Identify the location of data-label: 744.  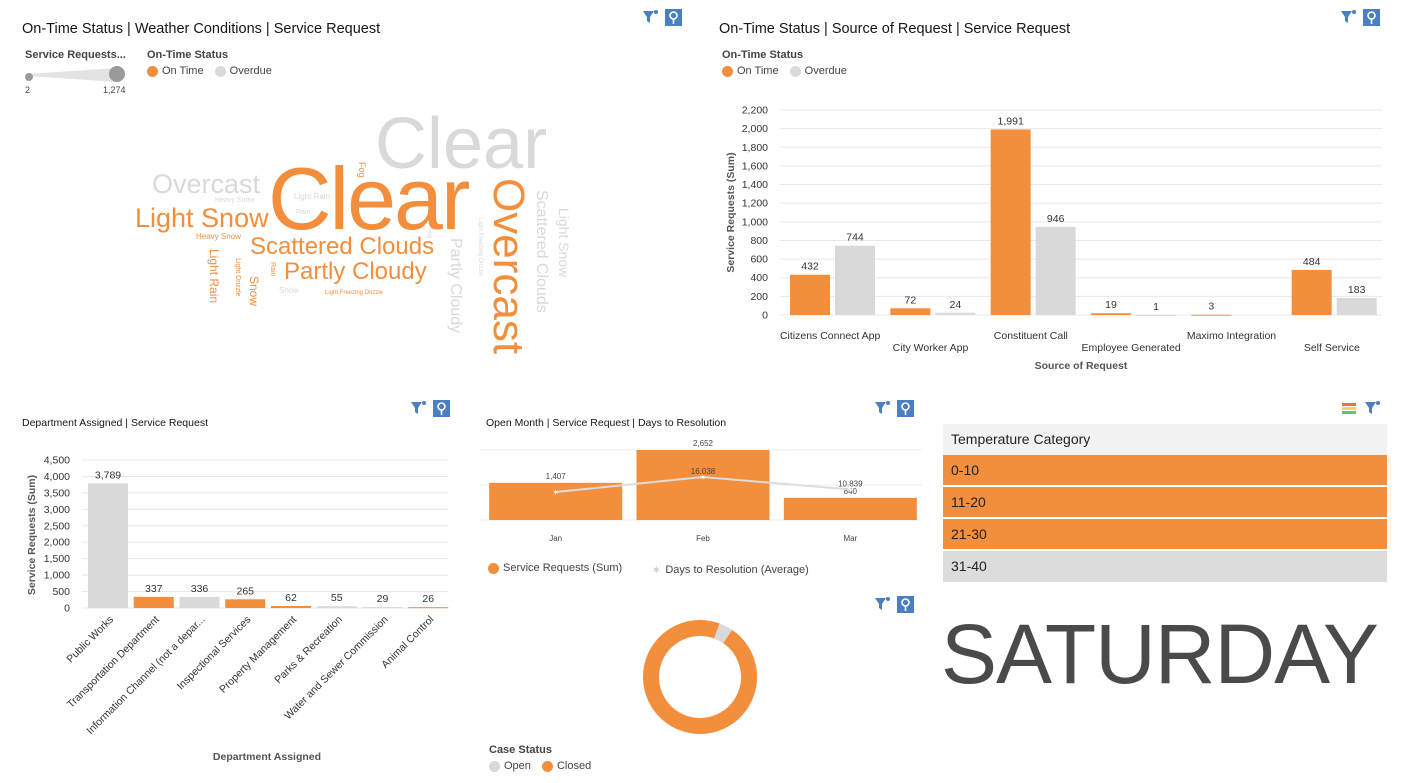
(855, 238).